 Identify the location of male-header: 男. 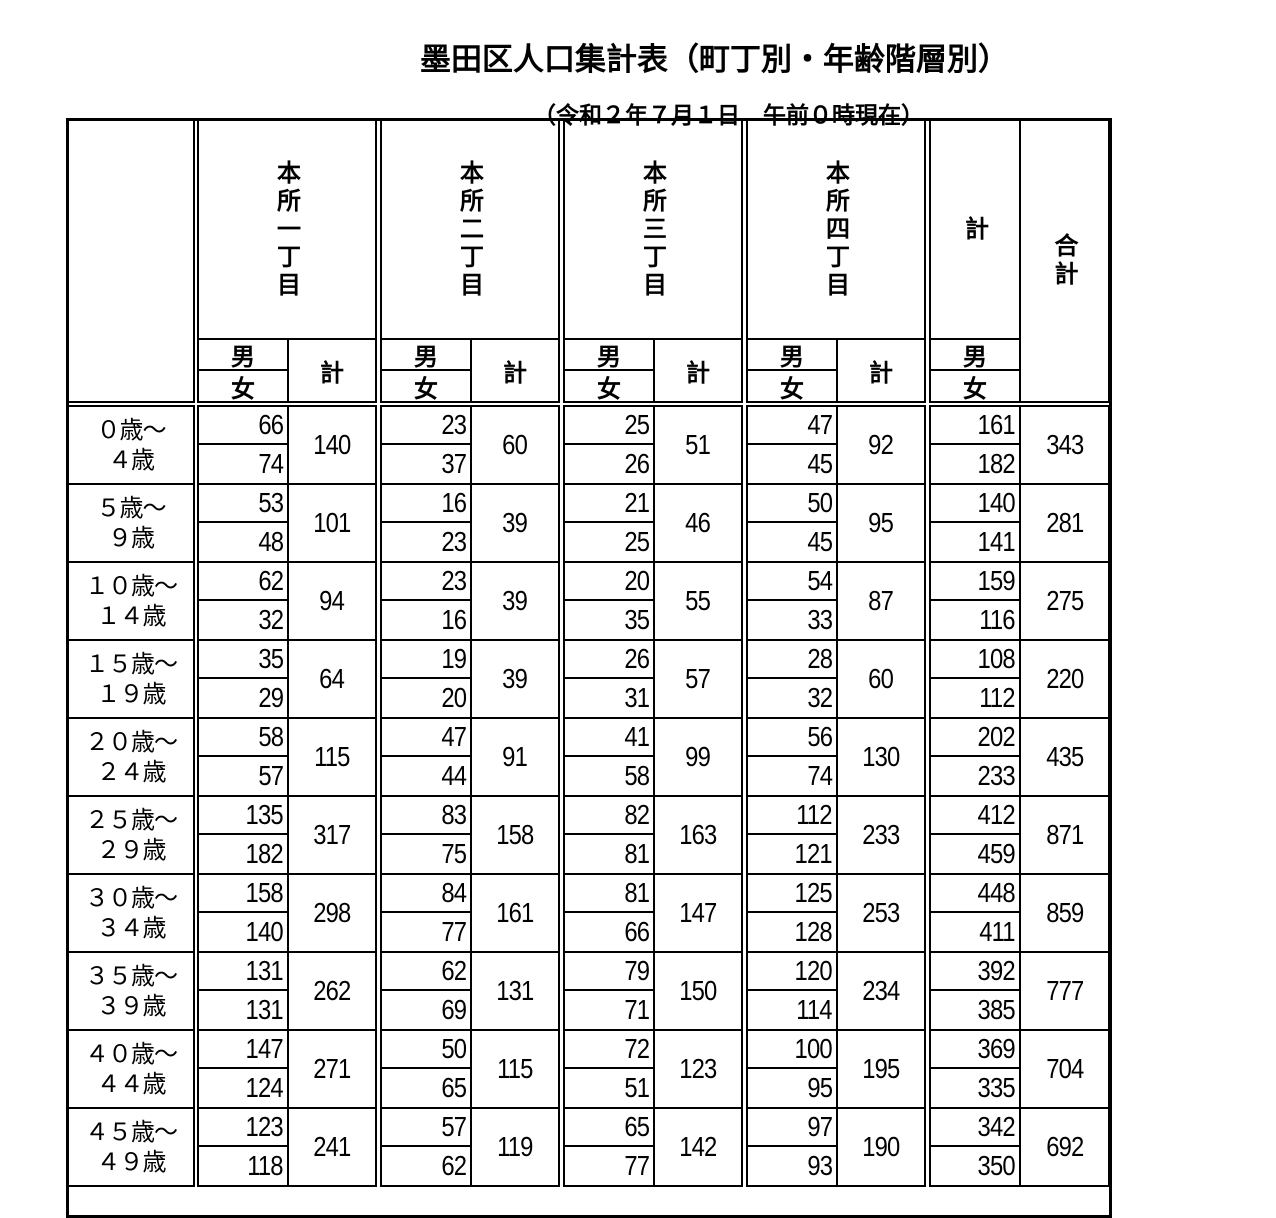
(426, 354).